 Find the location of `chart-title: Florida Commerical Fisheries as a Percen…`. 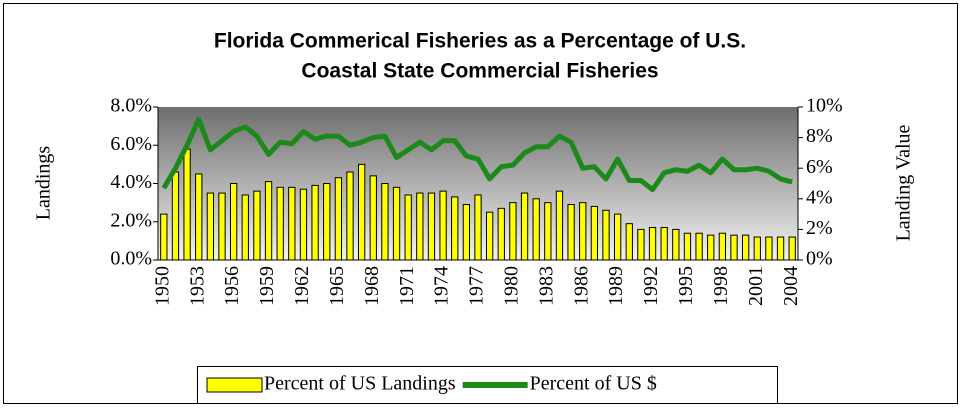

chart-title: Florida Commerical Fisheries as a Percen… is located at coordinates (480, 41).